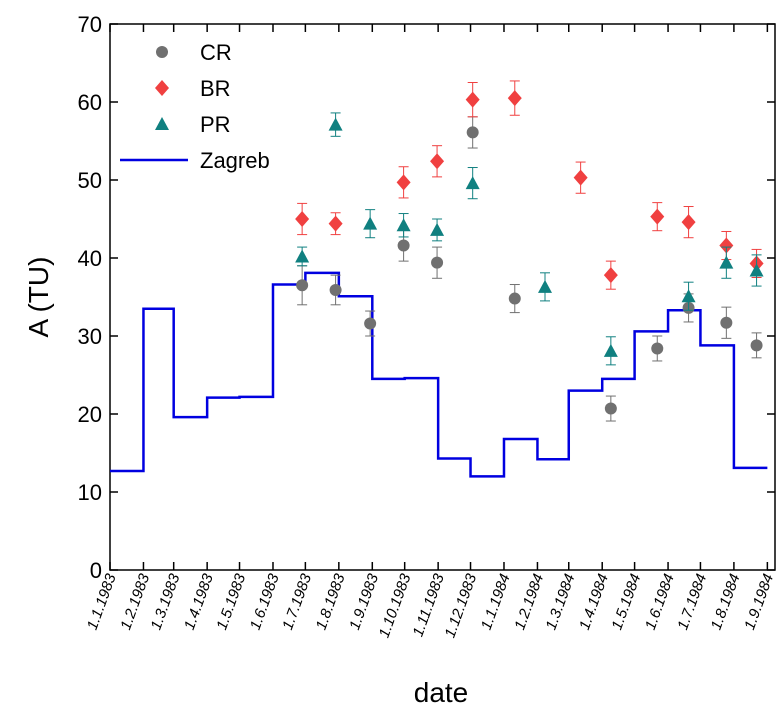  What do you see at coordinates (90, 258) in the screenshot?
I see `y-tick-label: 40` at bounding box center [90, 258].